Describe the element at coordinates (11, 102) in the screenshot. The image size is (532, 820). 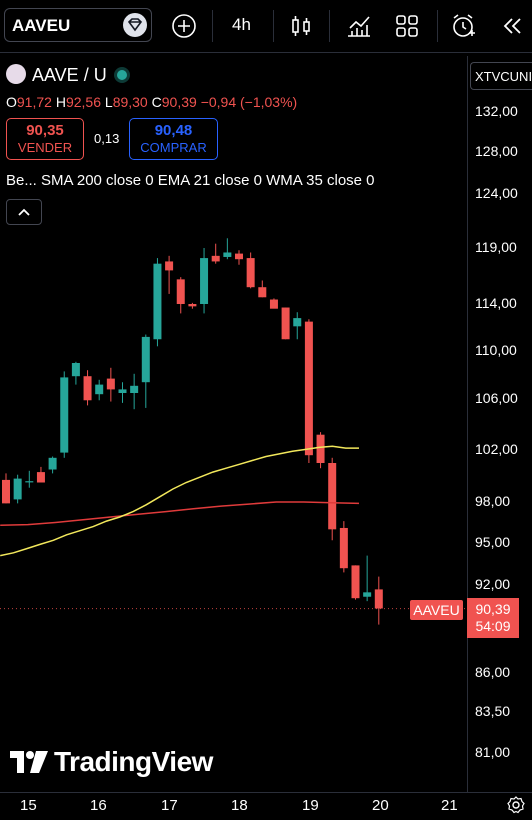
I see `open-label: O` at that location.